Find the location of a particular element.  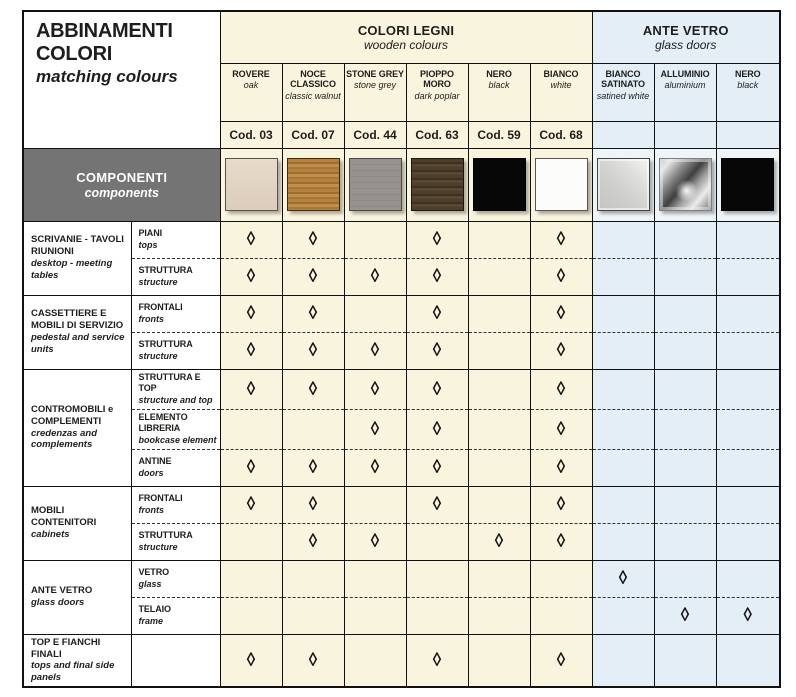

row-label-english: glass is located at coordinates (150, 583).